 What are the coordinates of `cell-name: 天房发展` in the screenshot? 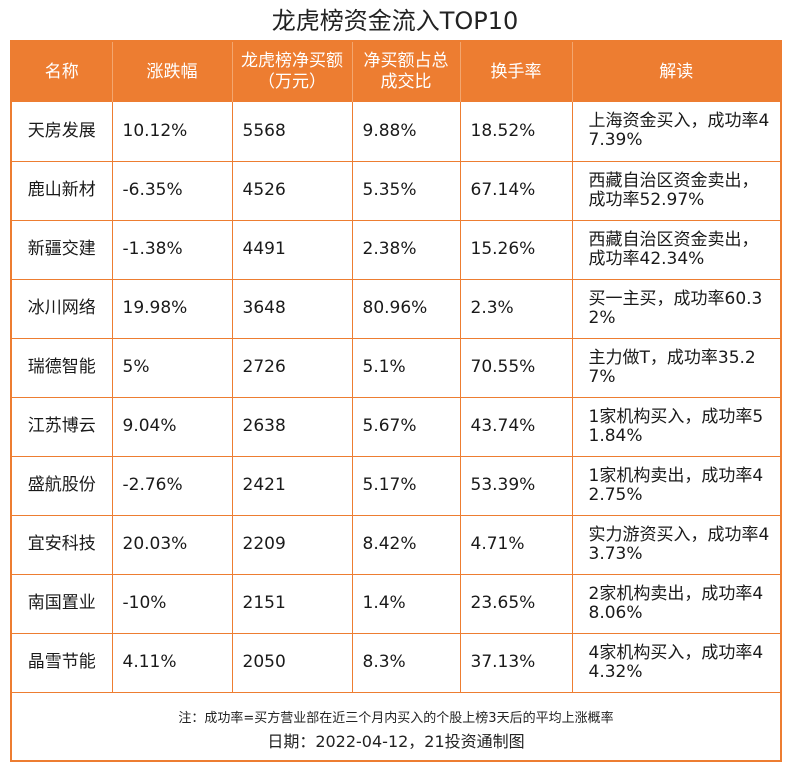 It's located at (62, 132).